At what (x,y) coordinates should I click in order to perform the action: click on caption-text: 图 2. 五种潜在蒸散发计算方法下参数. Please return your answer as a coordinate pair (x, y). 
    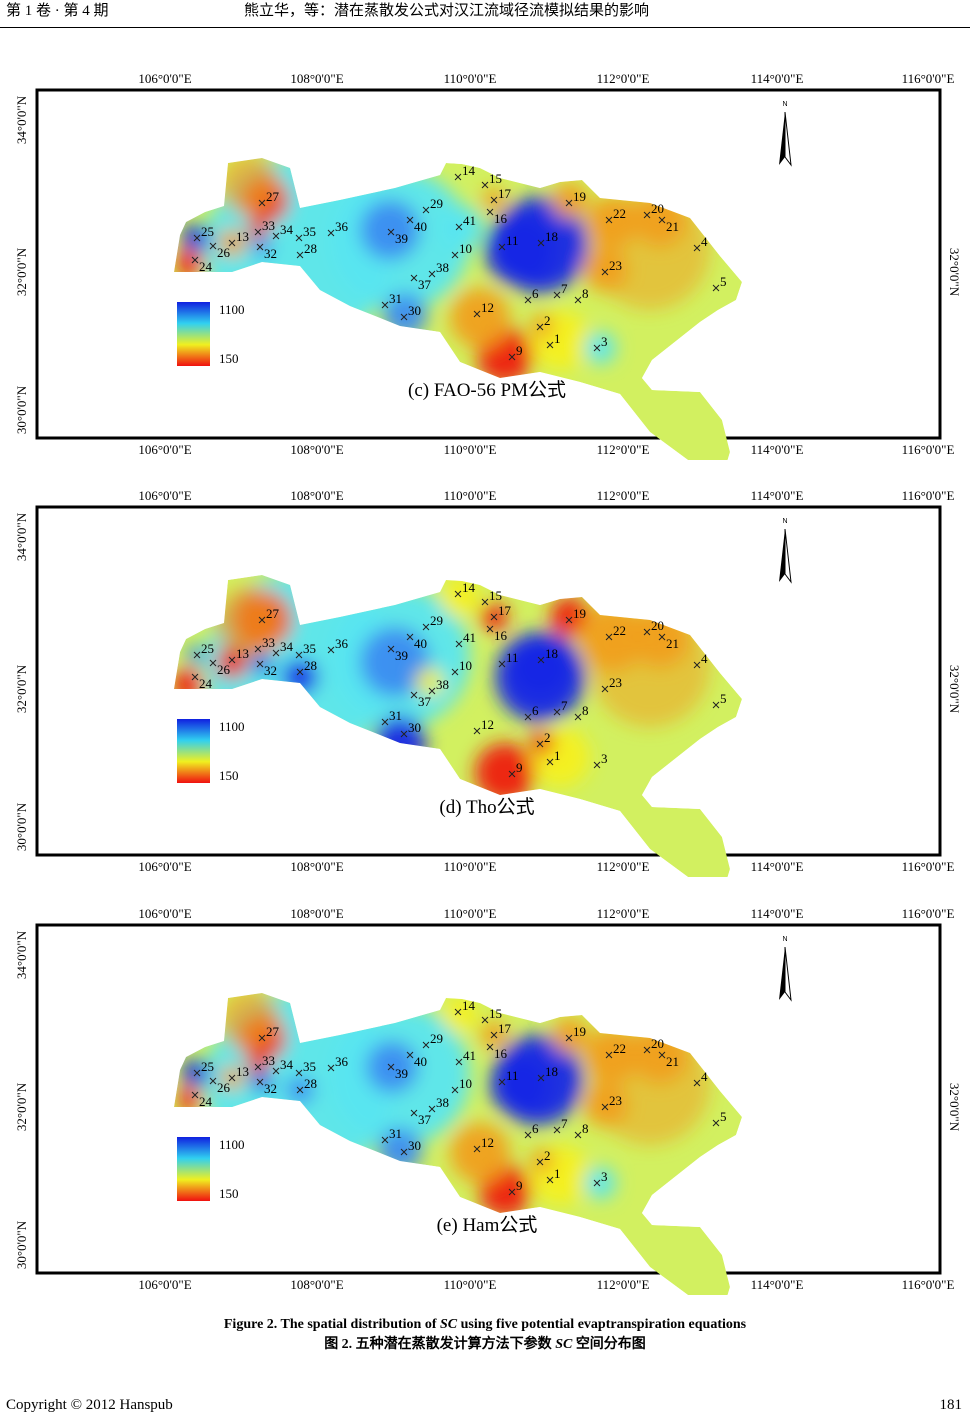
    Looking at the image, I should click on (440, 1344).